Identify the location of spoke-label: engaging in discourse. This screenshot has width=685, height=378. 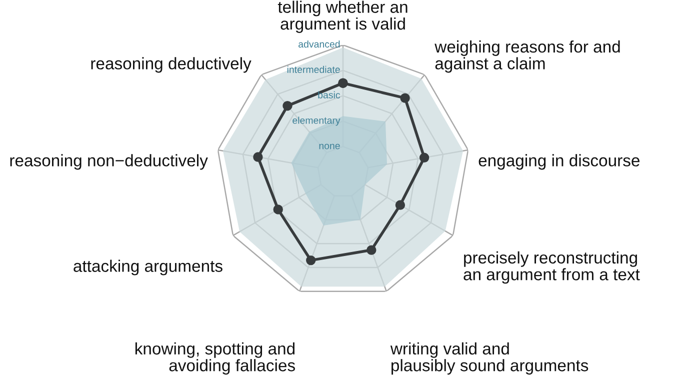
(559, 162).